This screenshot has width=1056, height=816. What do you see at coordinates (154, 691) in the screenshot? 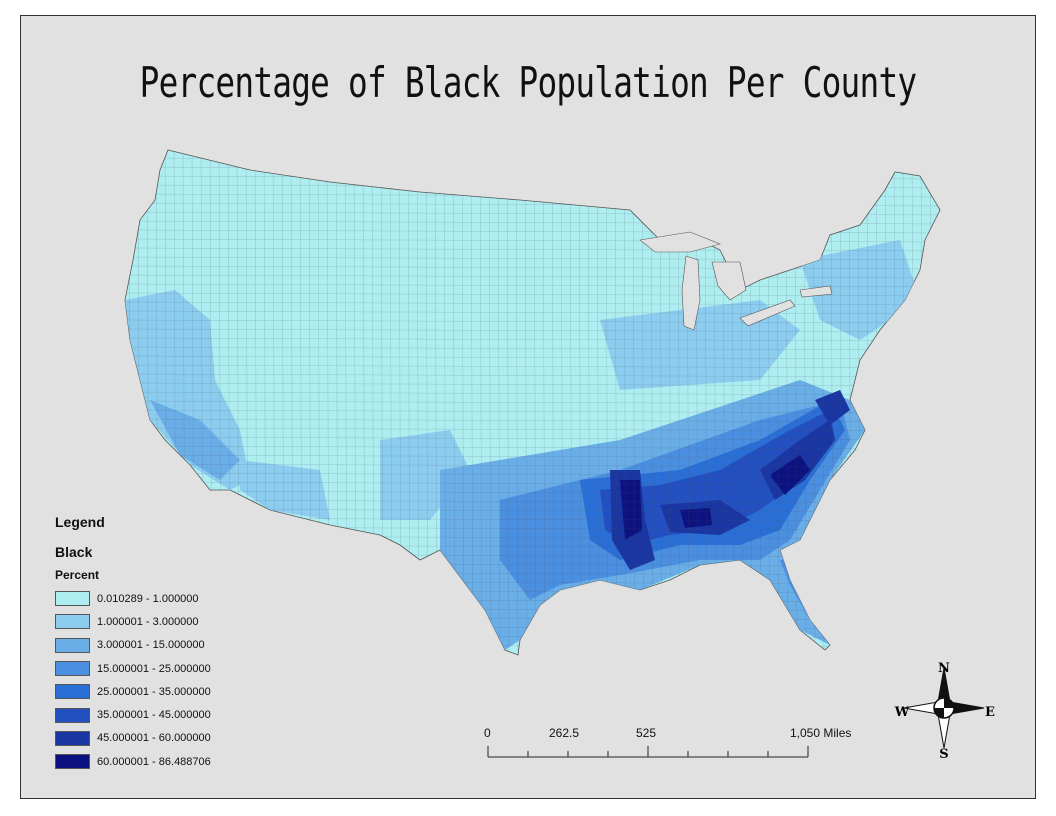
I see `legend-class-label: 25.000001 - 35.000000` at bounding box center [154, 691].